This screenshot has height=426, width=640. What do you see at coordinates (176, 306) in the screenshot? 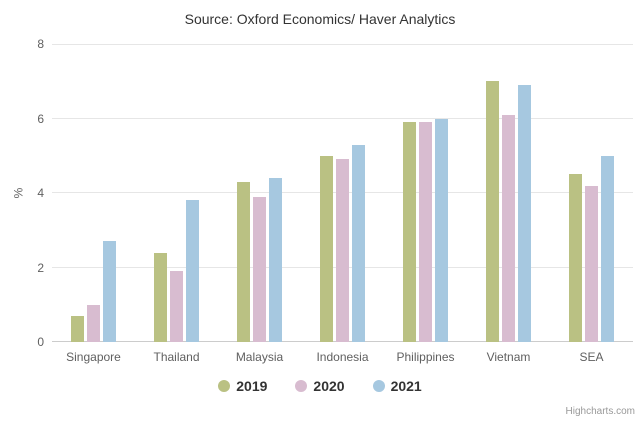
I see `bar-2020-thailand` at bounding box center [176, 306].